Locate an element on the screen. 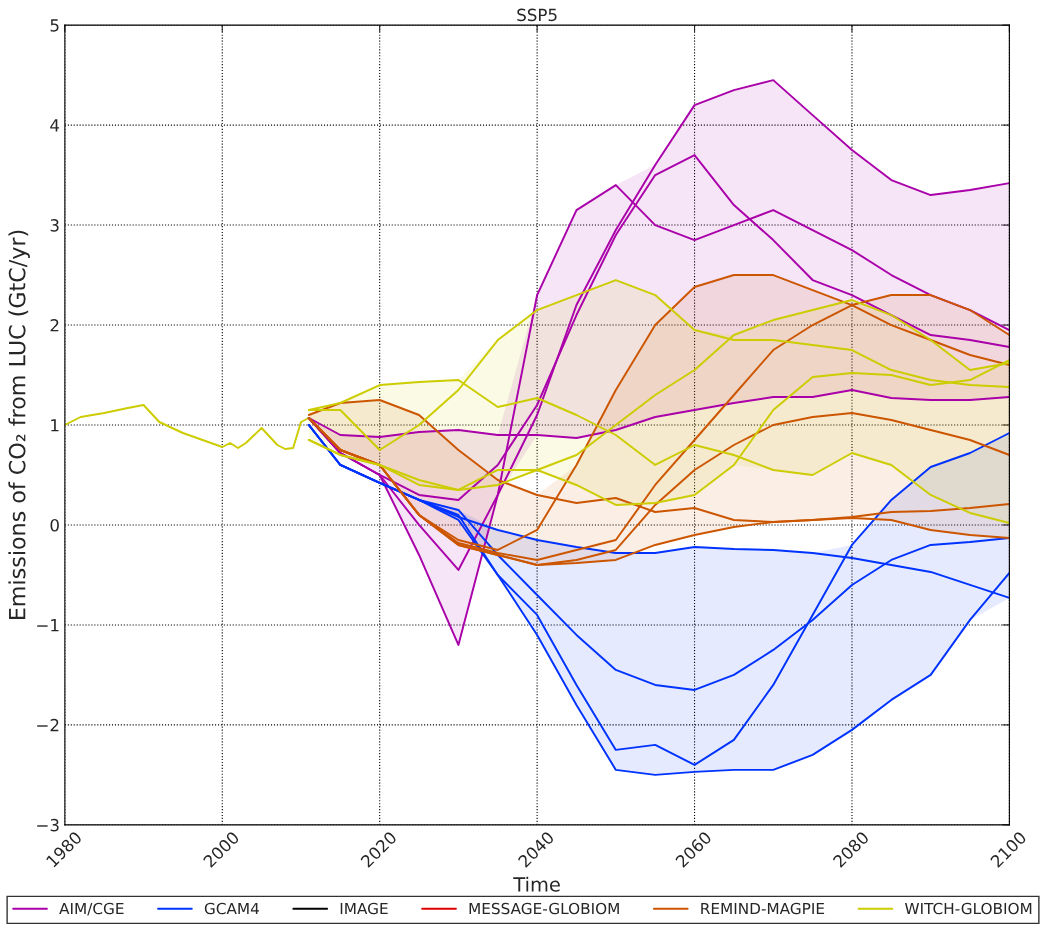 This screenshot has height=931, width=1046. y-tick-label: 3 is located at coordinates (54, 225).